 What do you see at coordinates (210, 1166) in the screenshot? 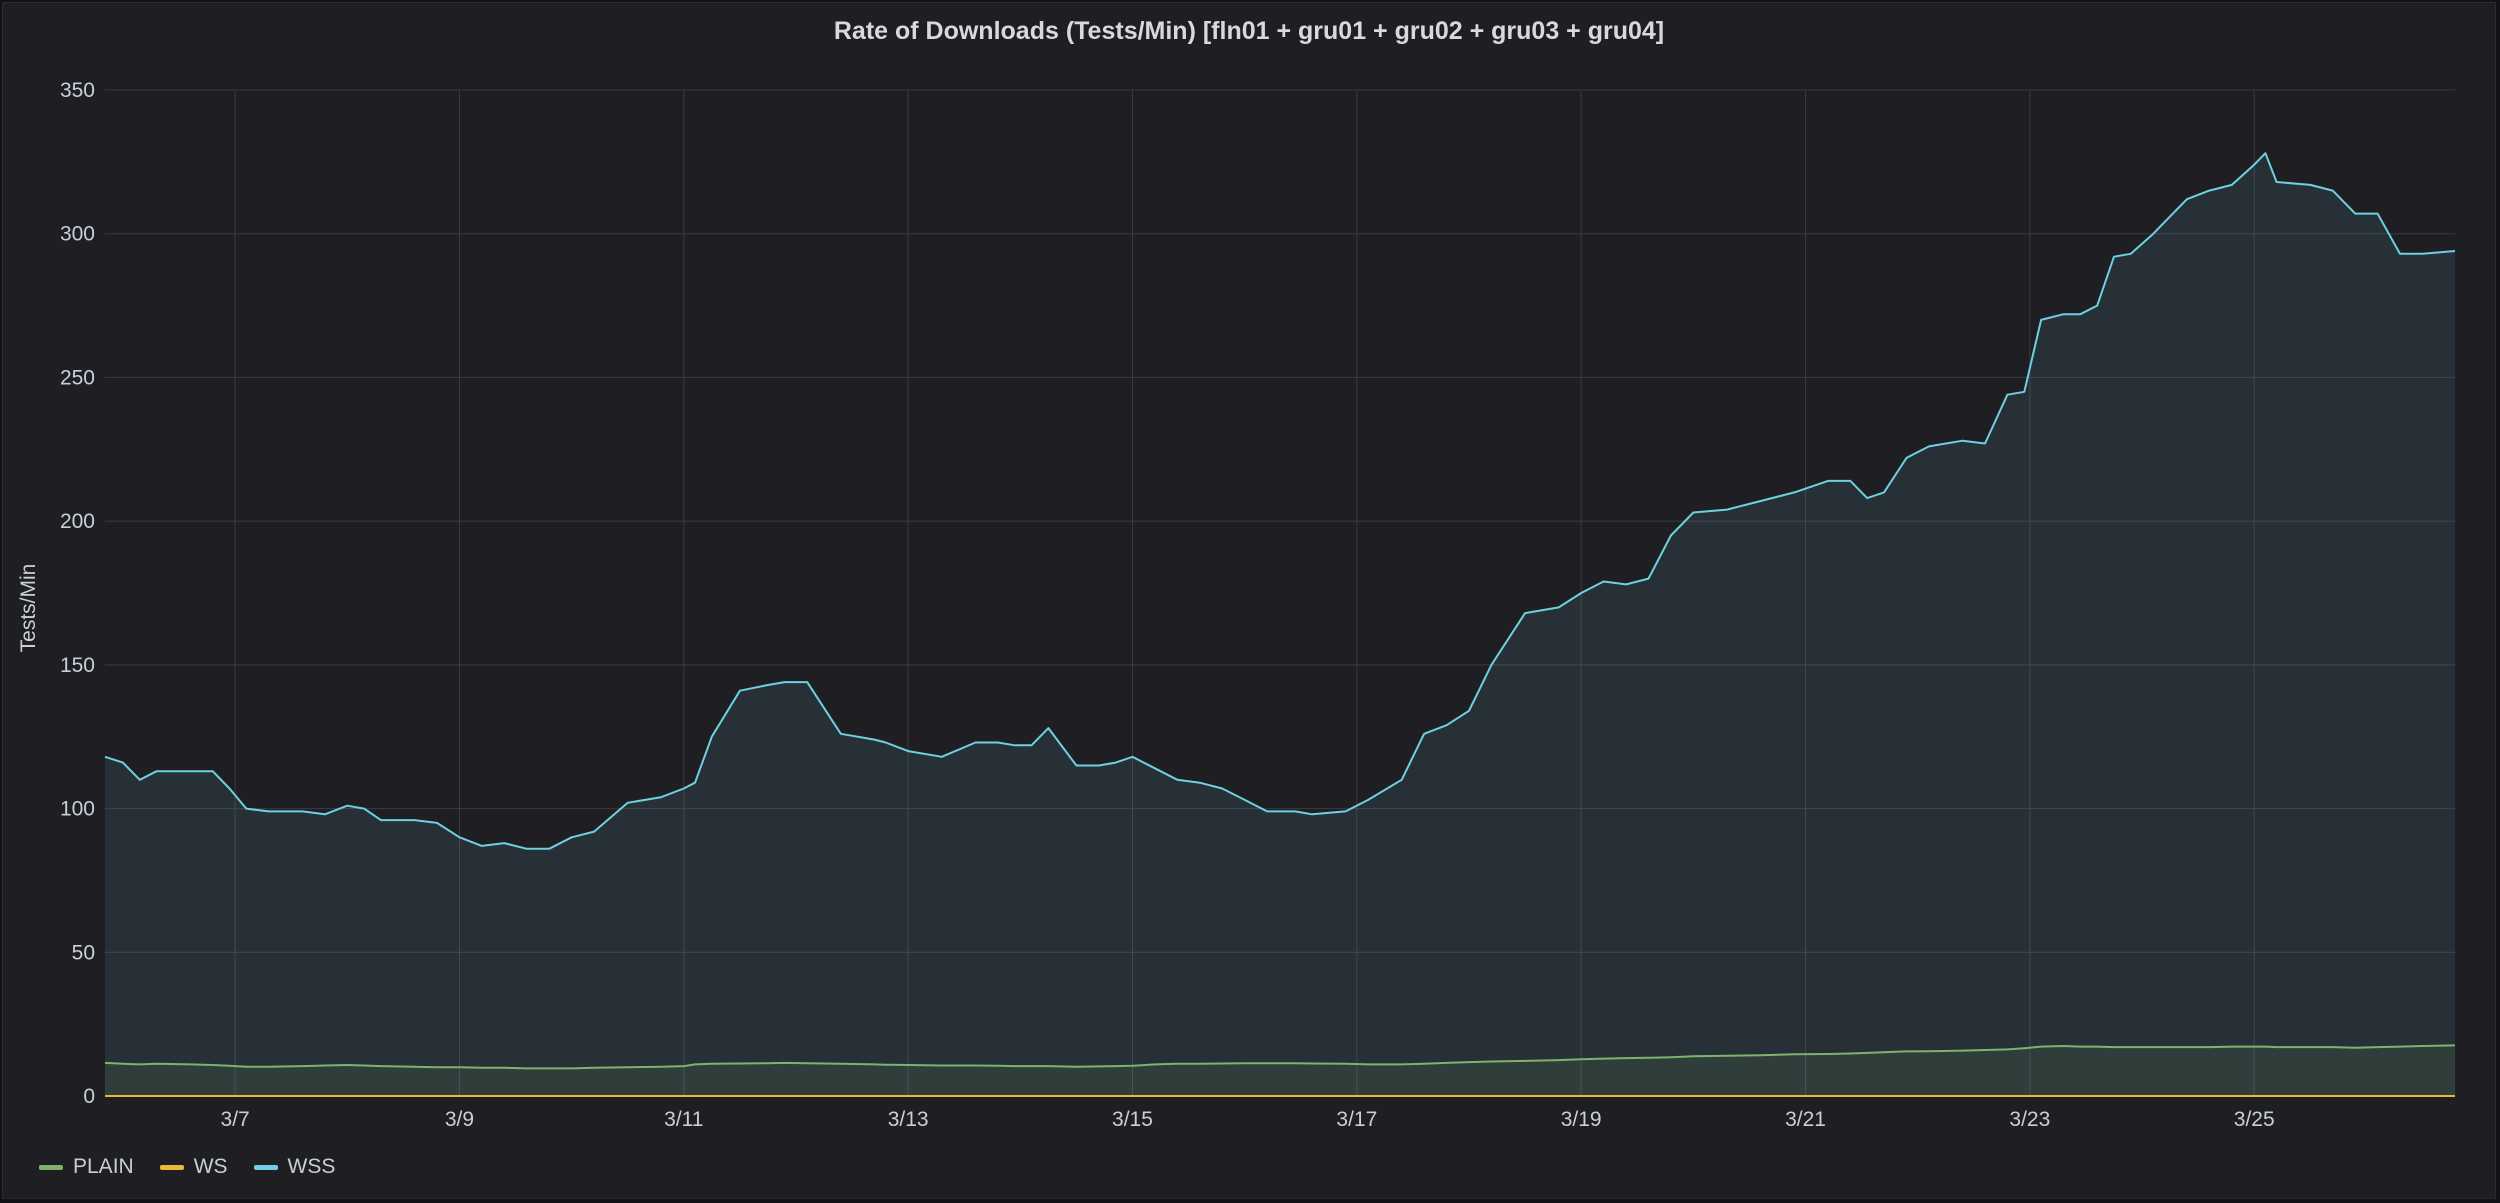
I see `legend-label: WS` at bounding box center [210, 1166].